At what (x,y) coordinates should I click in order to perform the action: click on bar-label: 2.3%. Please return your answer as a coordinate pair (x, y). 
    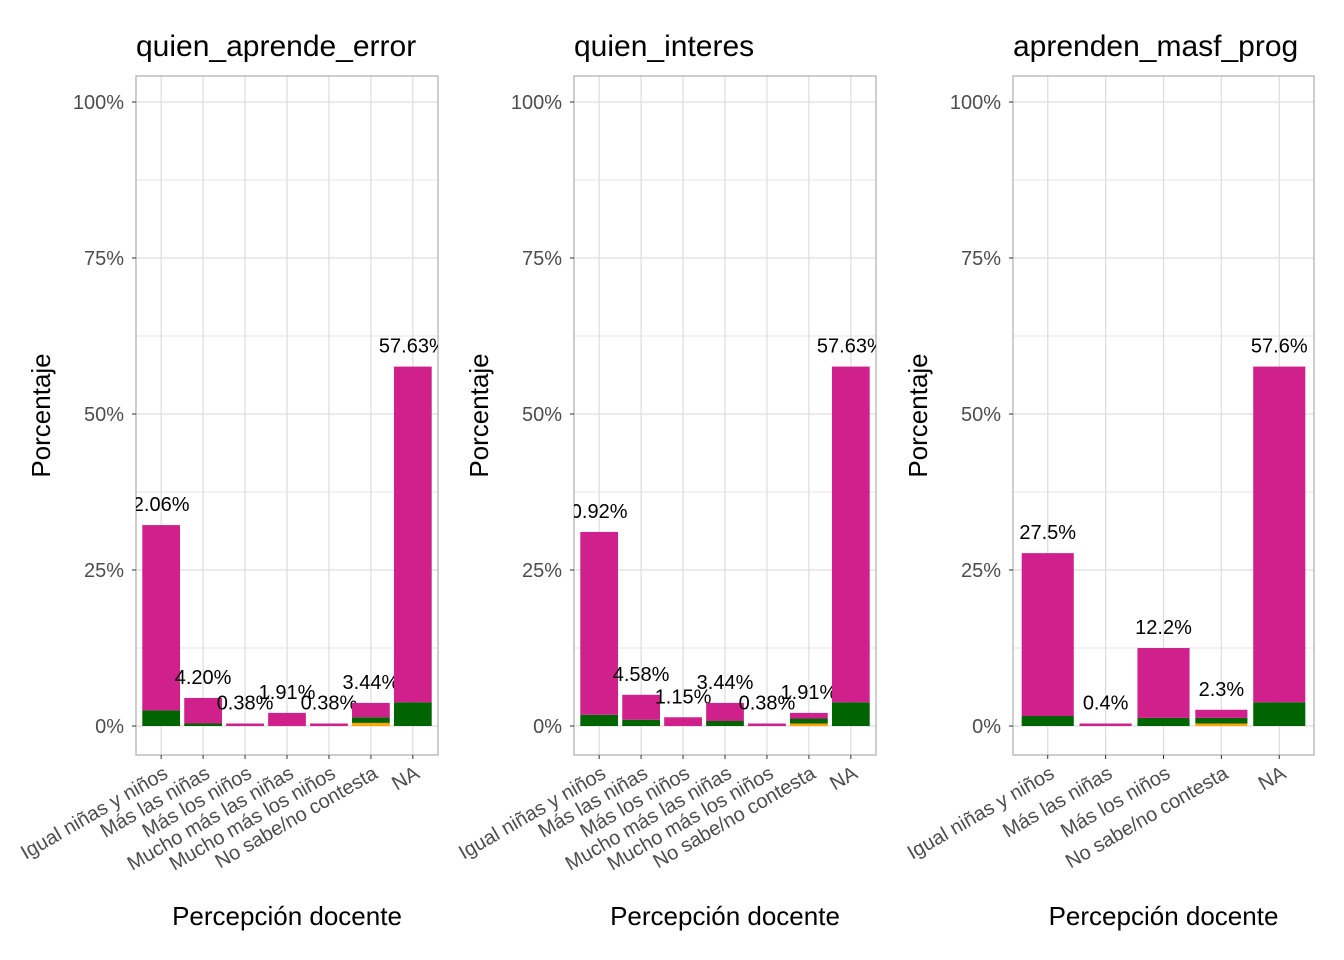
    Looking at the image, I should click on (1222, 690).